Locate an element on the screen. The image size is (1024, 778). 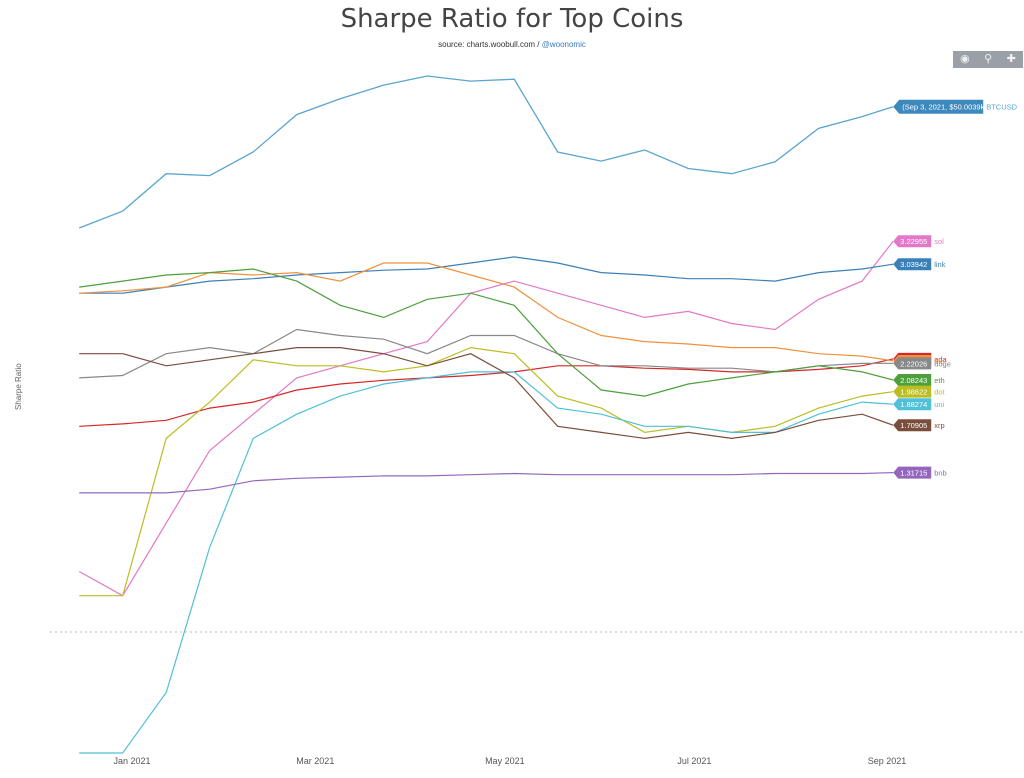
value-tag-uni is located at coordinates (912, 404).